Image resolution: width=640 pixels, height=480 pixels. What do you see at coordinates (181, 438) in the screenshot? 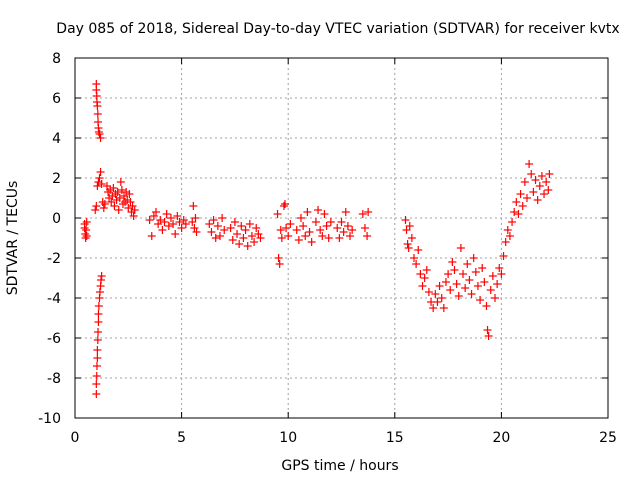
I see `x-tick-label: 5` at bounding box center [181, 438].